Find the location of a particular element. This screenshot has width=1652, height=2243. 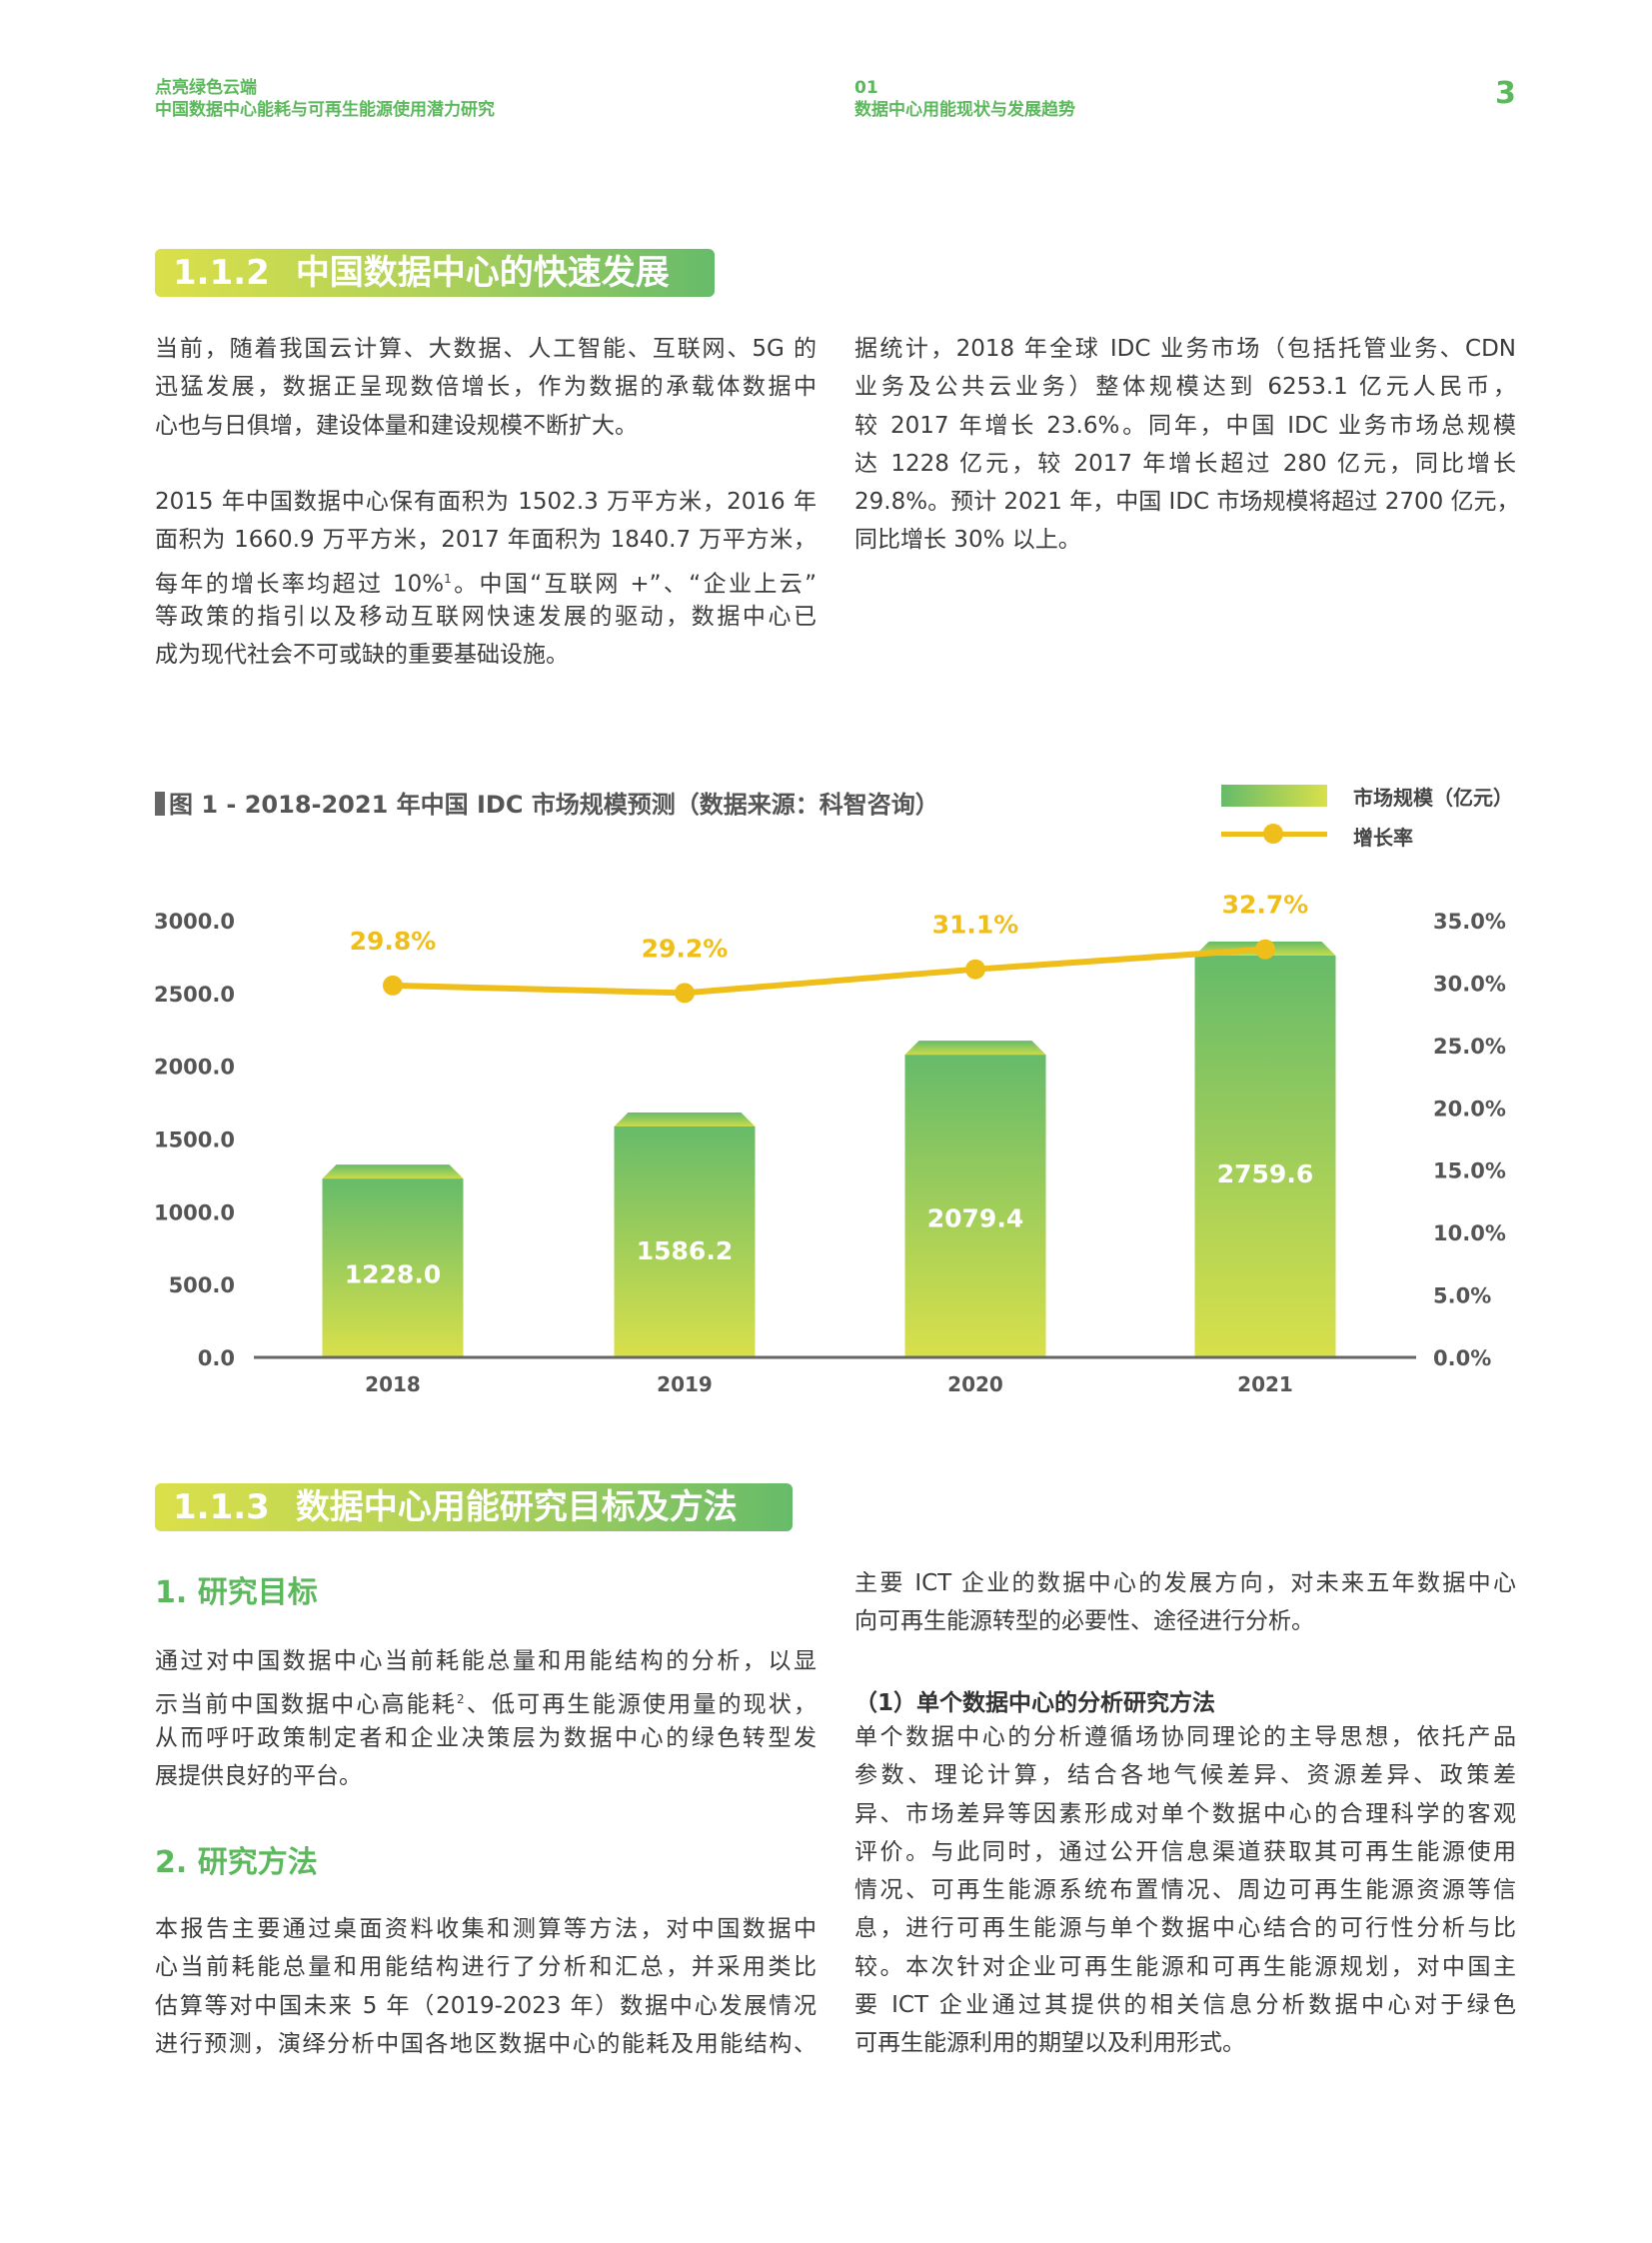

text-line: 本报告主要通过桌面资料收集和测算等方法，对中国数据中 is located at coordinates (486, 1929).